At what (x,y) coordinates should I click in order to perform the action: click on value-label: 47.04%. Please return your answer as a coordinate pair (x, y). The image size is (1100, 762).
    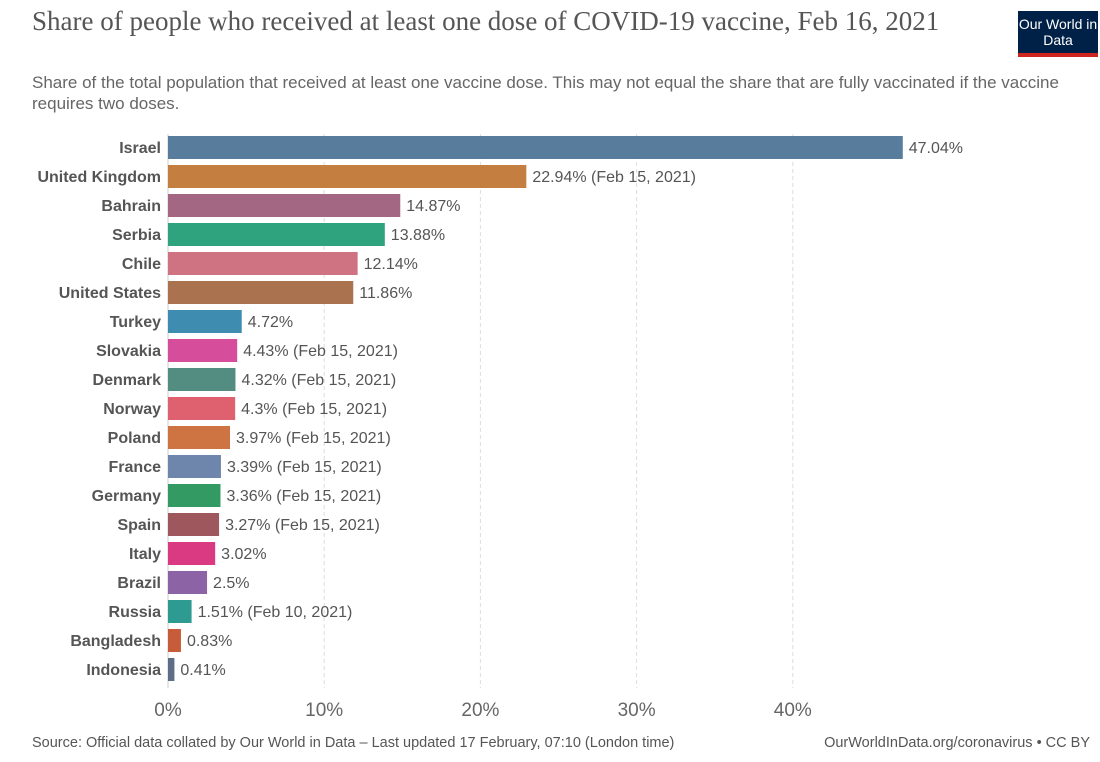
    Looking at the image, I should click on (936, 148).